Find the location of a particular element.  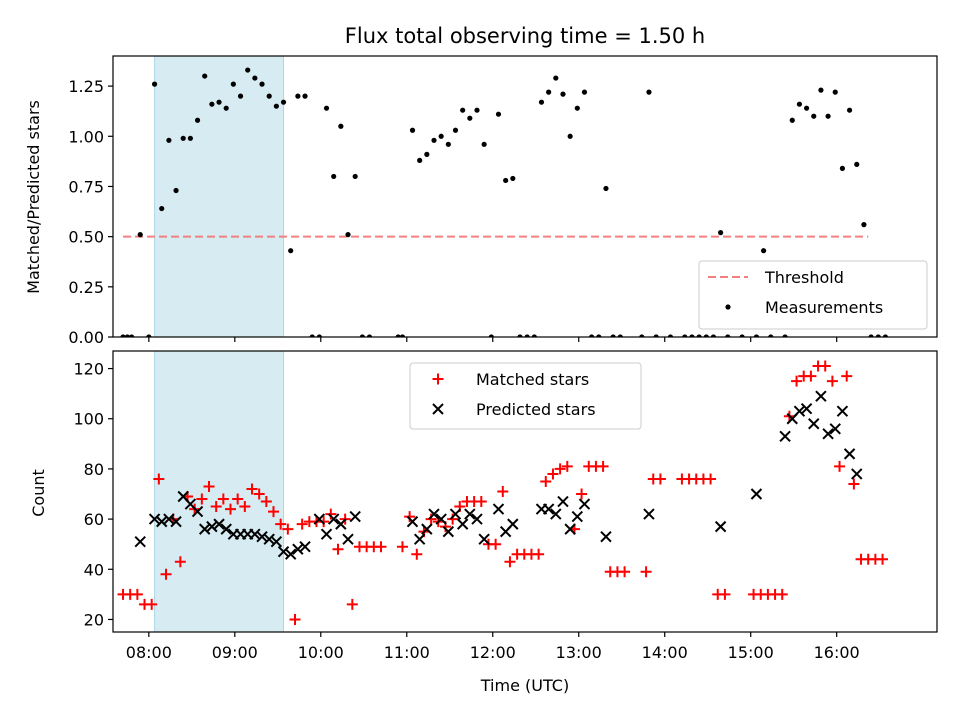

bottom-y-tick-label: 40 is located at coordinates (94, 569).